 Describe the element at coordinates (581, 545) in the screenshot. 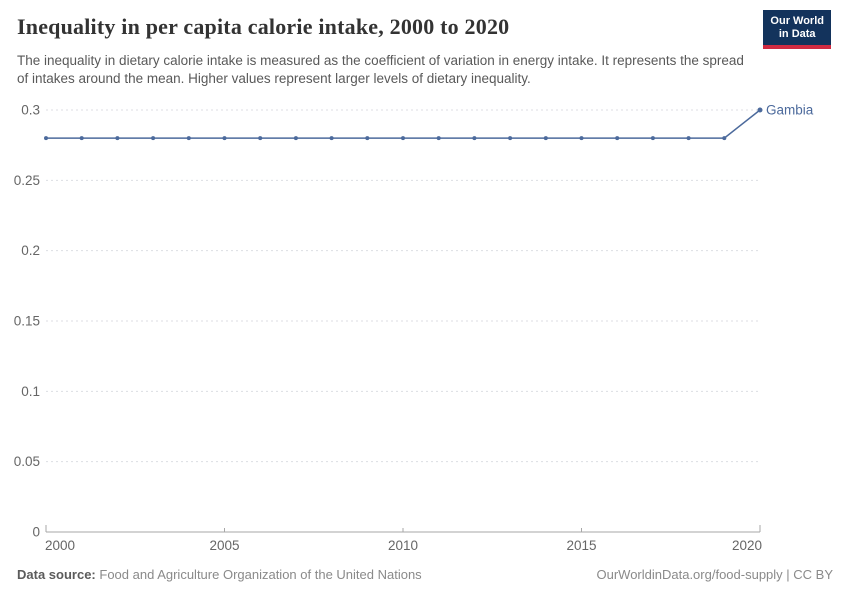

I see `x-axis-tick-label: 2015` at that location.